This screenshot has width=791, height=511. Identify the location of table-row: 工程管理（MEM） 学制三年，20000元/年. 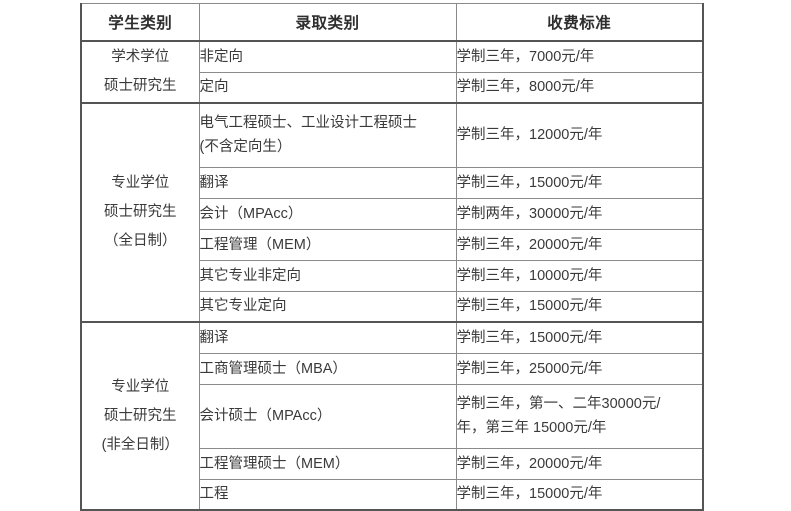
(392, 244).